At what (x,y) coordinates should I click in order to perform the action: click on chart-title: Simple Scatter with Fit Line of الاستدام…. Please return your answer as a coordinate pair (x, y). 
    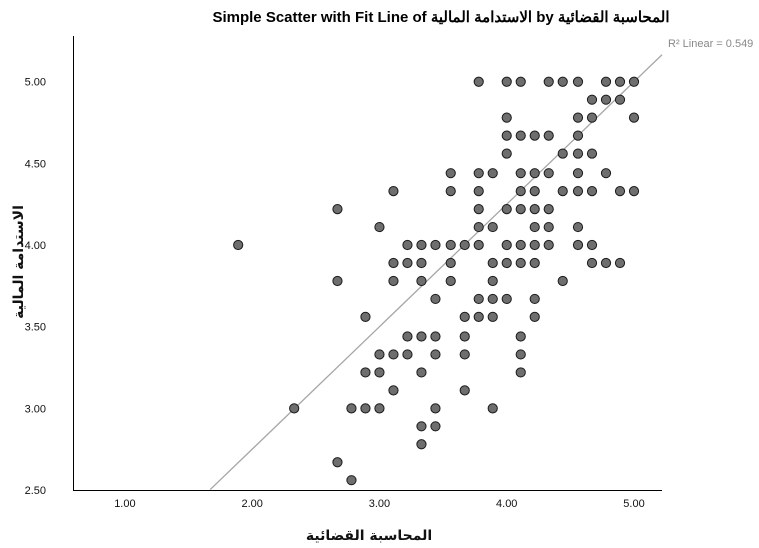
    Looking at the image, I should click on (440, 17).